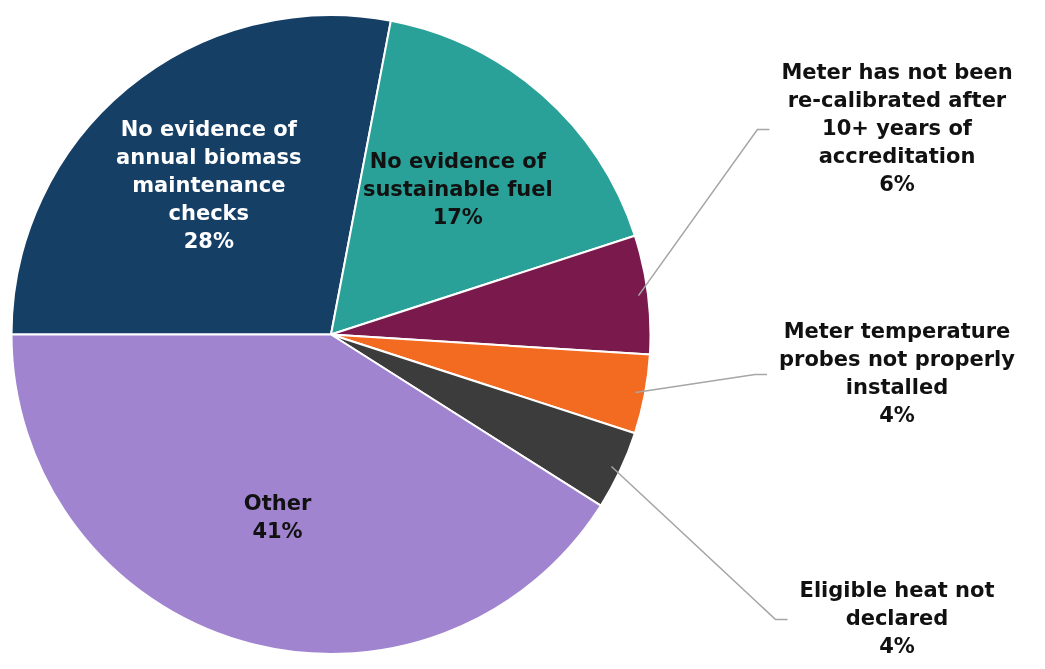  What do you see at coordinates (897, 358) in the screenshot?
I see `slice-label: Meter temperature probes not properly installed` at bounding box center [897, 358].